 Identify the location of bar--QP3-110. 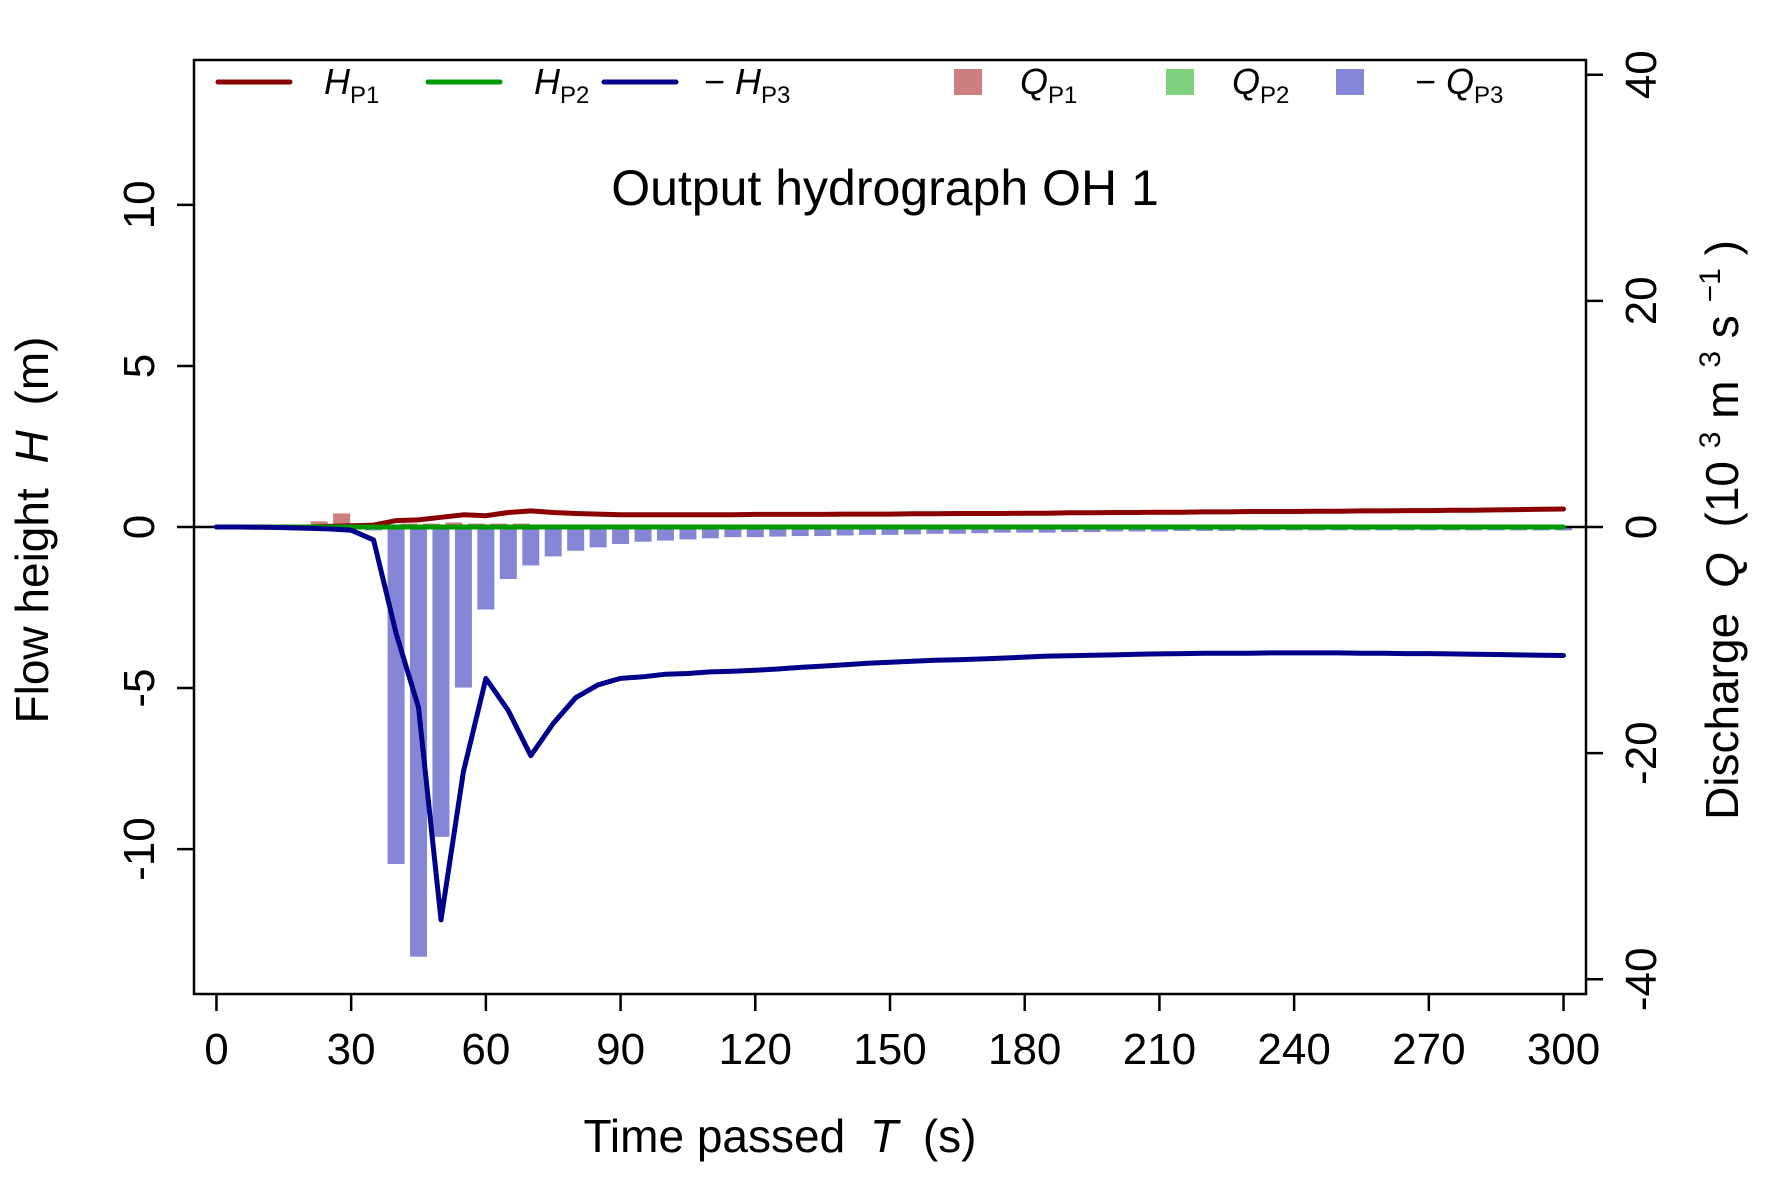
(710, 533).